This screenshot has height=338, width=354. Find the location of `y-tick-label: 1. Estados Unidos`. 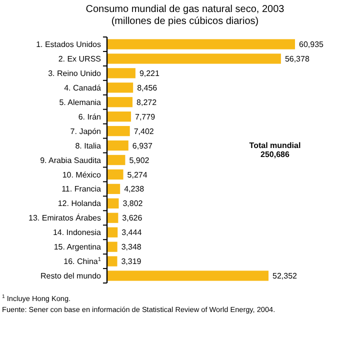

y-tick-label: 1. Estados Unidos is located at coordinates (68, 45).